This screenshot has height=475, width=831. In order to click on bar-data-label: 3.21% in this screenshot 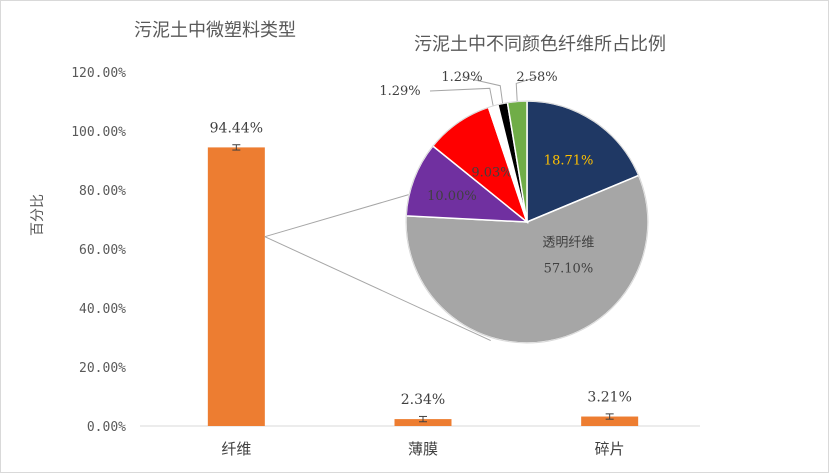, I will do `click(609, 398)`.